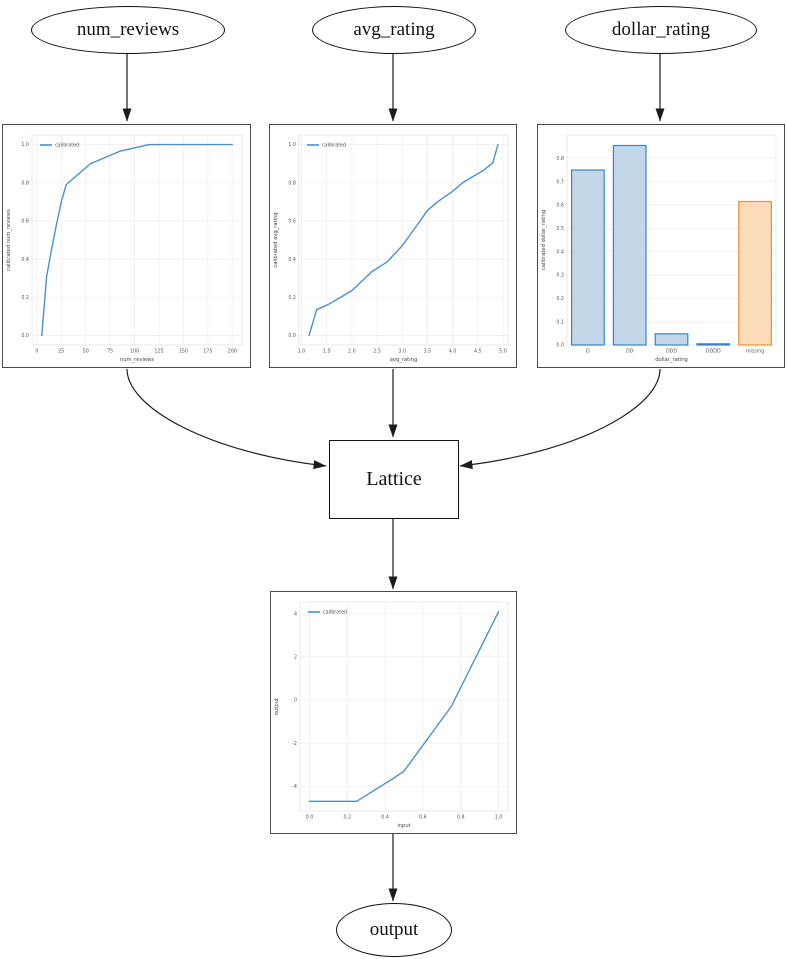 The image size is (787, 959). What do you see at coordinates (134, 352) in the screenshot?
I see `svg-text: 100` at bounding box center [134, 352].